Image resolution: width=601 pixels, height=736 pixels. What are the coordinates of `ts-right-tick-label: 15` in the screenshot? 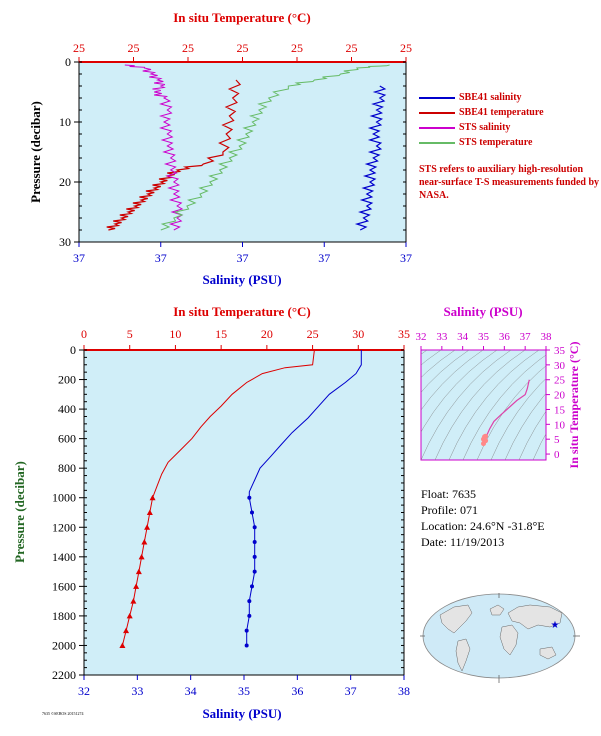 It's located at (560, 410).